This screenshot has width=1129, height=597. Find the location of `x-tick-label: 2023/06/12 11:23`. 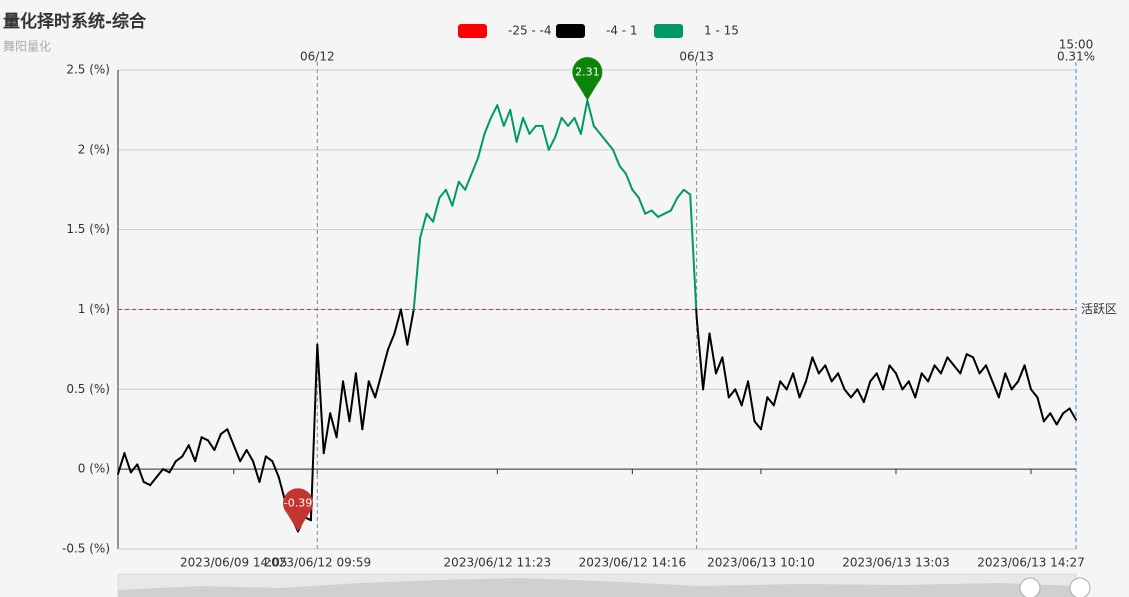

x-tick-label: 2023/06/12 11:23 is located at coordinates (498, 563).